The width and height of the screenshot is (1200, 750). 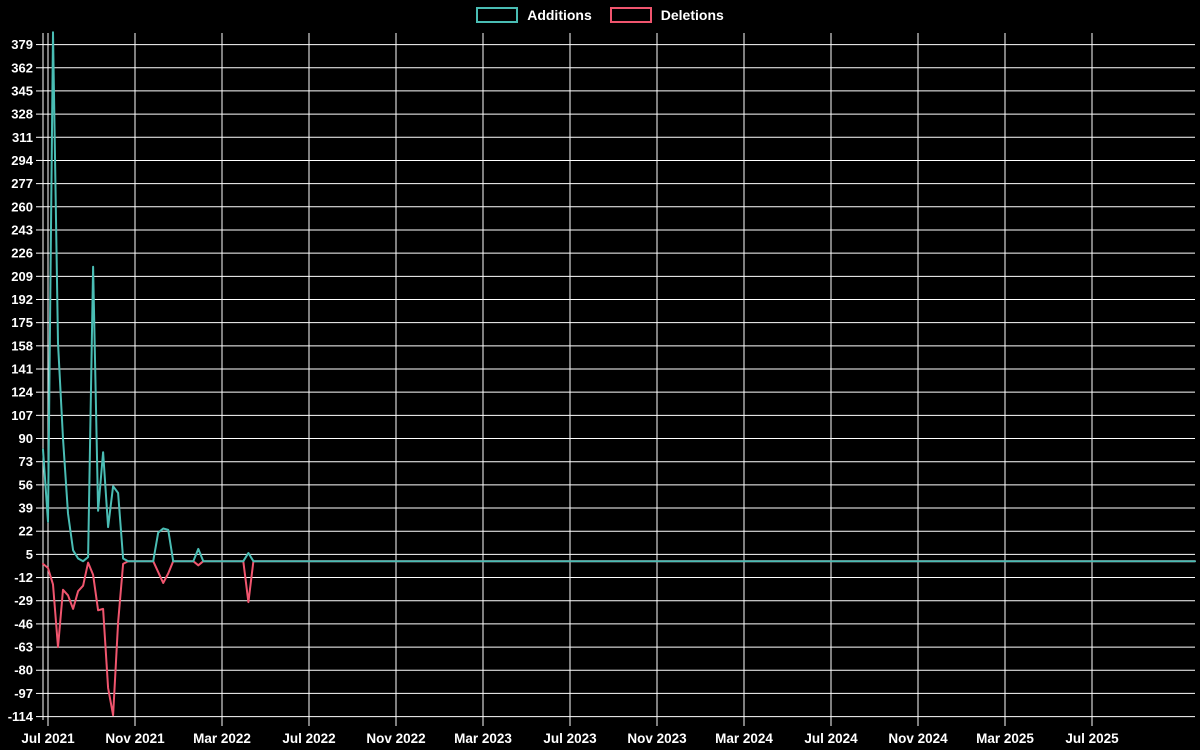 What do you see at coordinates (744, 738) in the screenshot?
I see `x-axis-tick-label: Mar 2024` at bounding box center [744, 738].